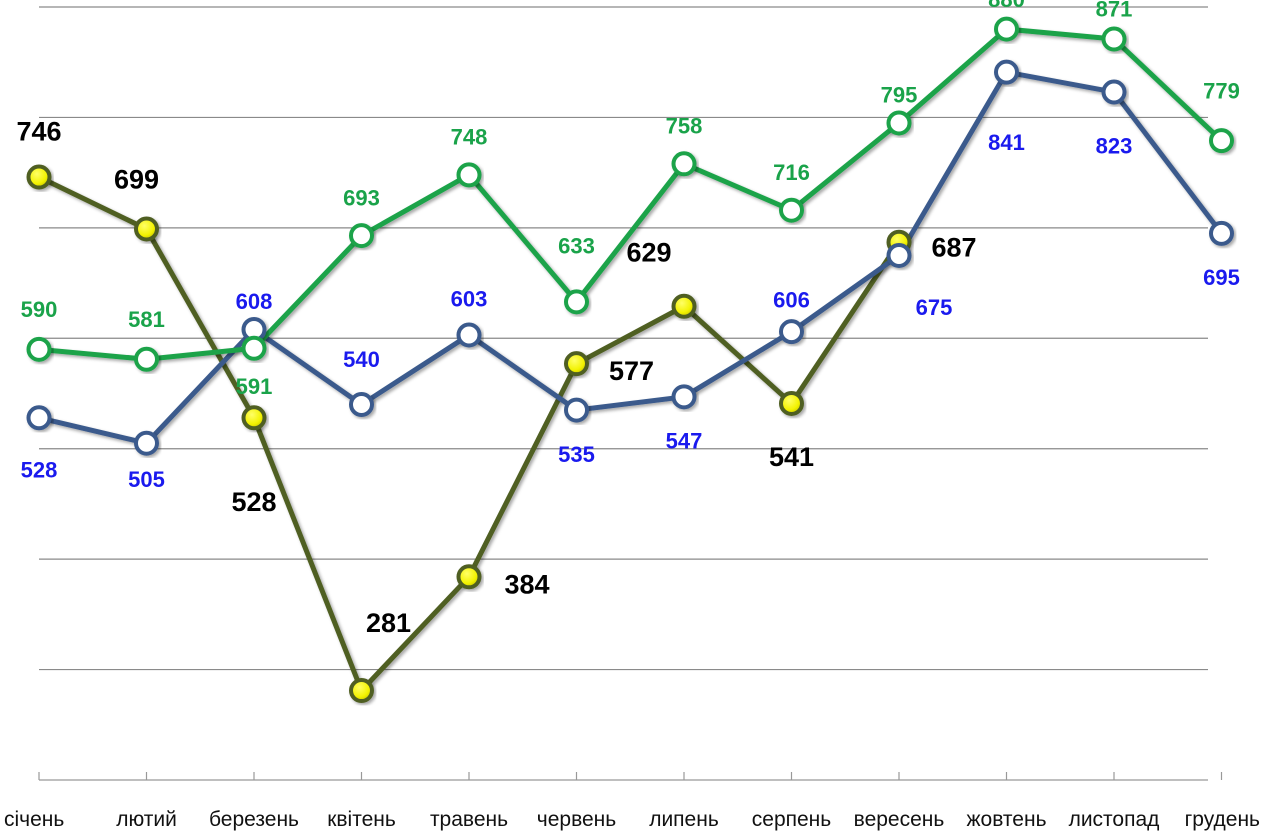 Image resolution: width=1264 pixels, height=834 pixels. What do you see at coordinates (39, 309) in the screenshot?
I see `data-label: 590` at bounding box center [39, 309].